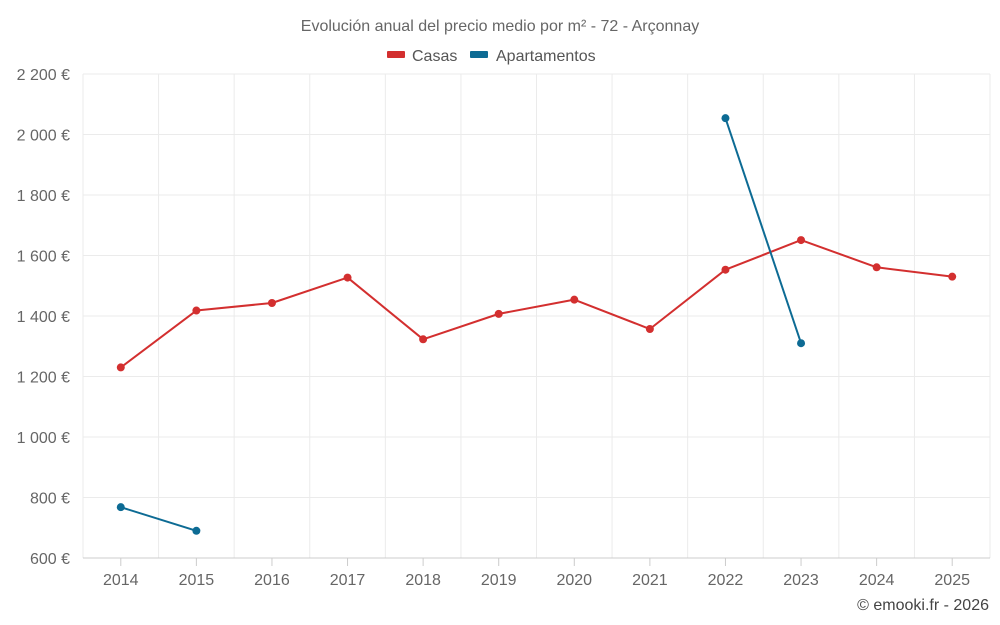 Image resolution: width=1000 pixels, height=625 pixels. I want to click on data-point-casas-2017, so click(347, 277).